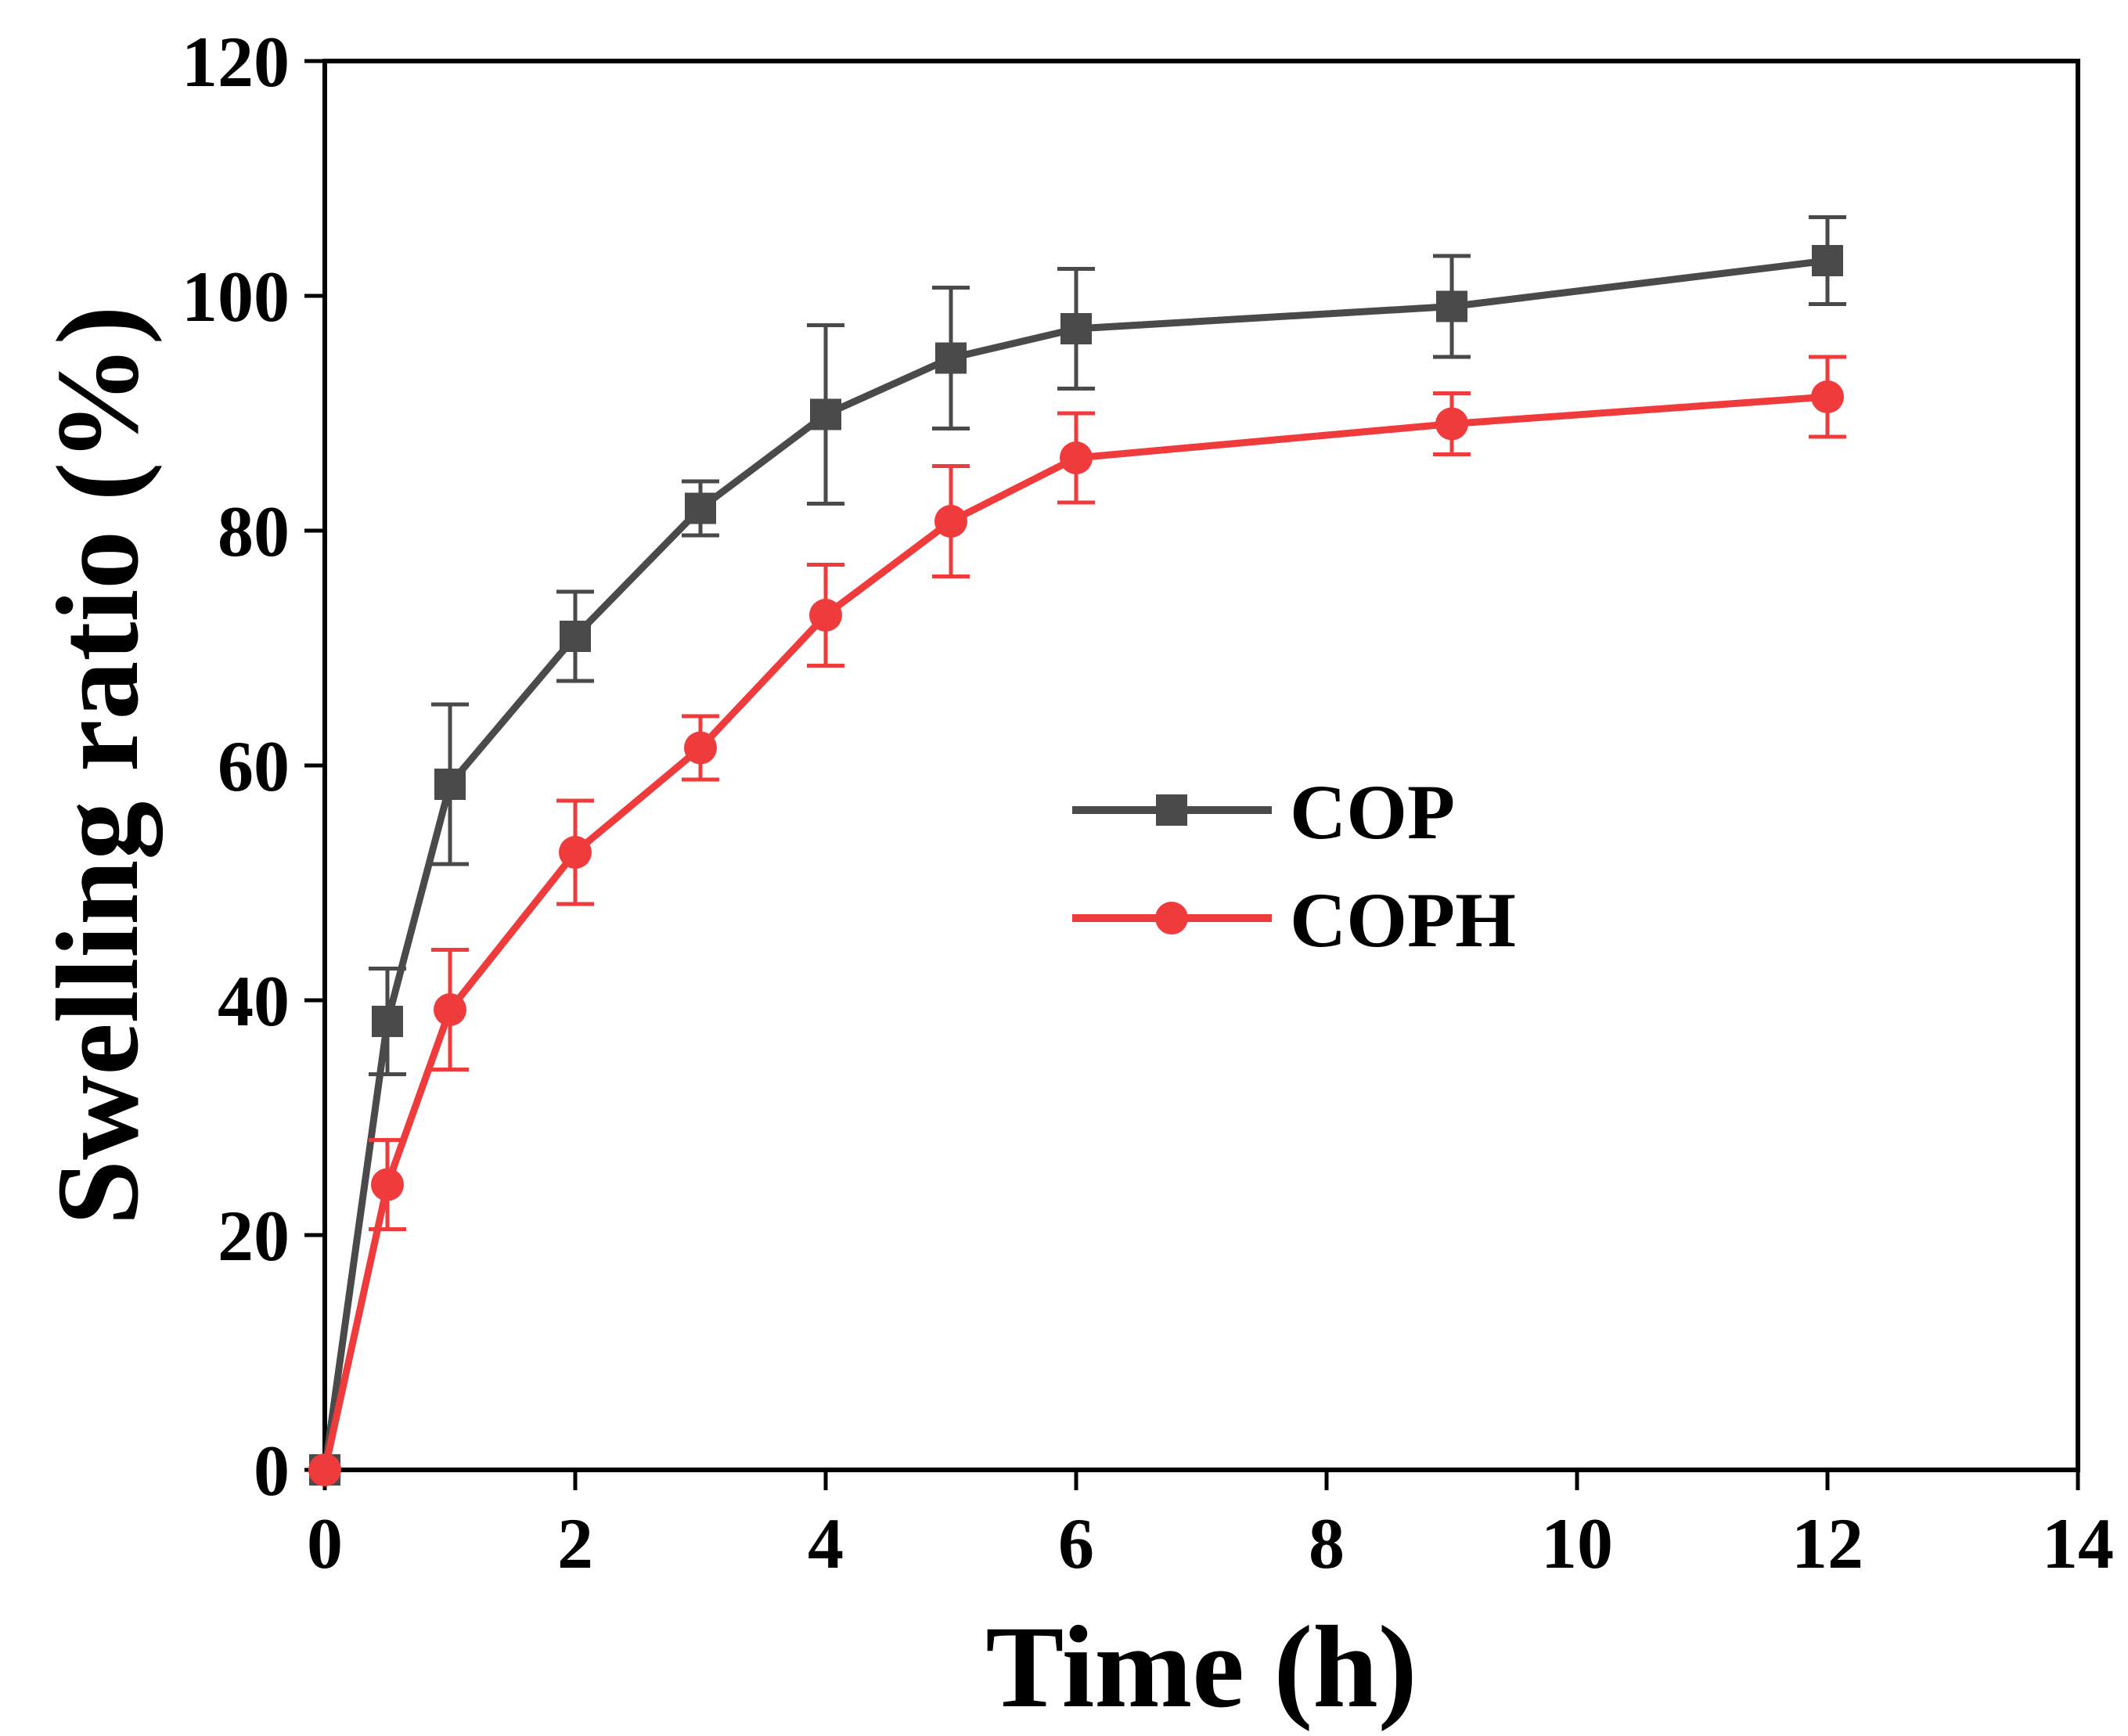 The height and width of the screenshot is (1736, 2128). What do you see at coordinates (325, 1543) in the screenshot?
I see `x-tick-label: 0` at bounding box center [325, 1543].